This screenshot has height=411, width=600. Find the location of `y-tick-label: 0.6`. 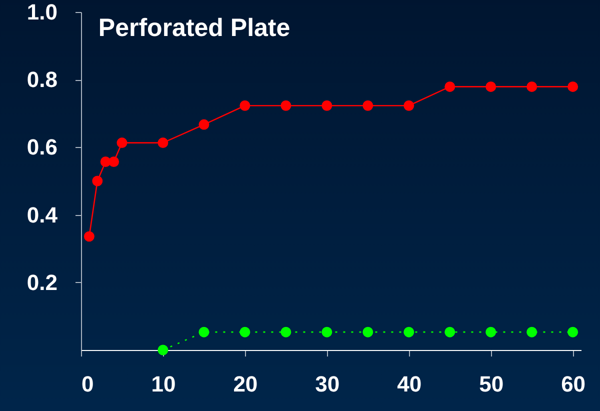

y-tick-label: 0.6 is located at coordinates (42, 147).